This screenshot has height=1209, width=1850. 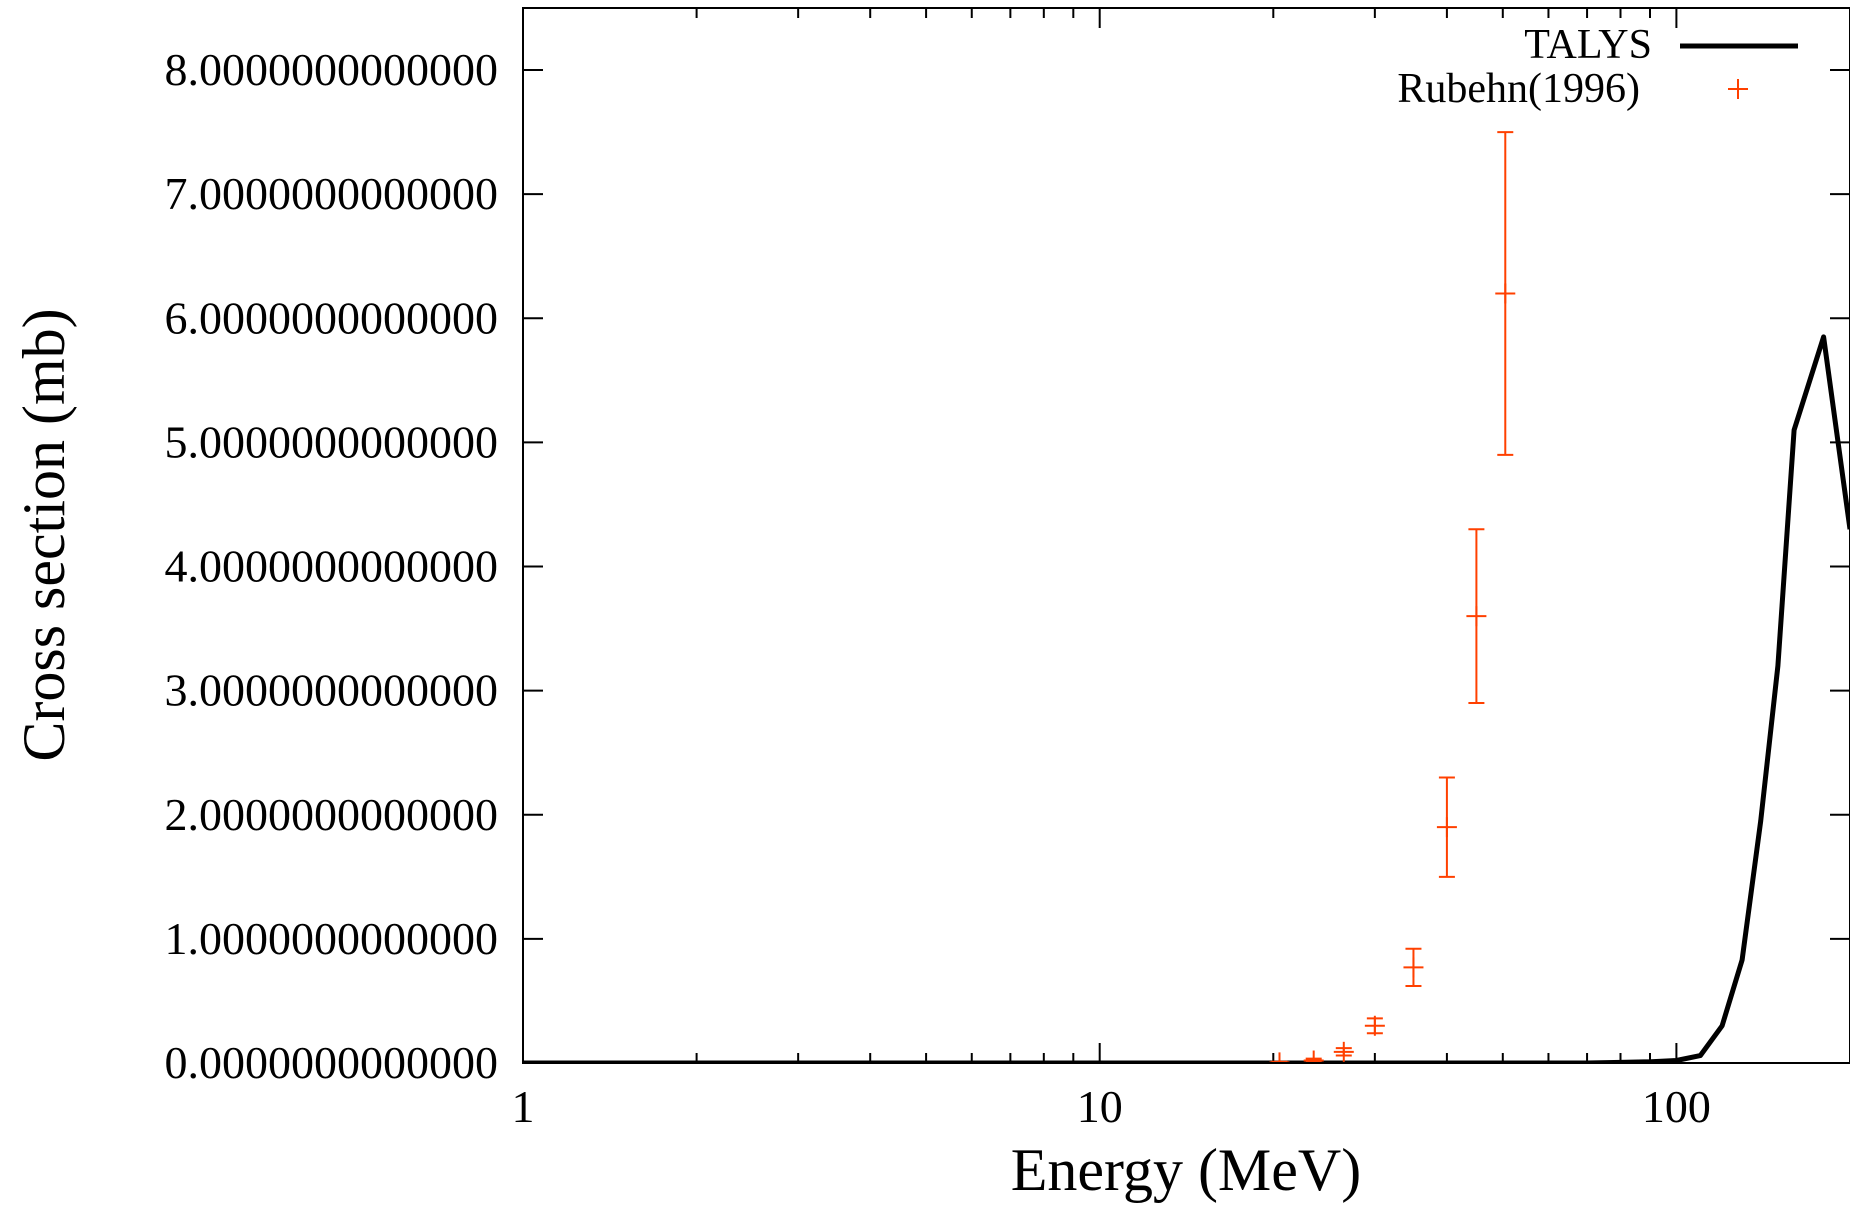 What do you see at coordinates (332, 193) in the screenshot?
I see `y-tick-label: 7.0000000000000` at bounding box center [332, 193].